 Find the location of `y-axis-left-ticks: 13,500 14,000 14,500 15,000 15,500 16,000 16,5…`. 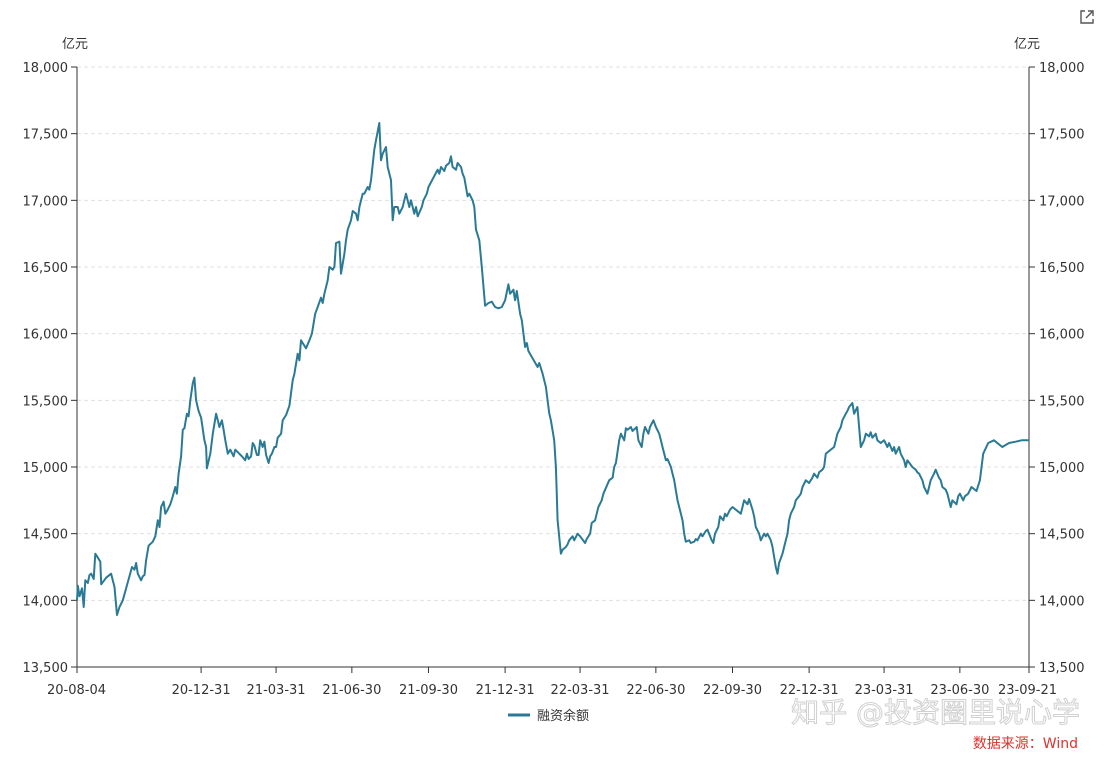

y-axis-left-ticks: 13,500 14,000 14,500 15,000 15,500 16,000 16,5… is located at coordinates (50, 368).